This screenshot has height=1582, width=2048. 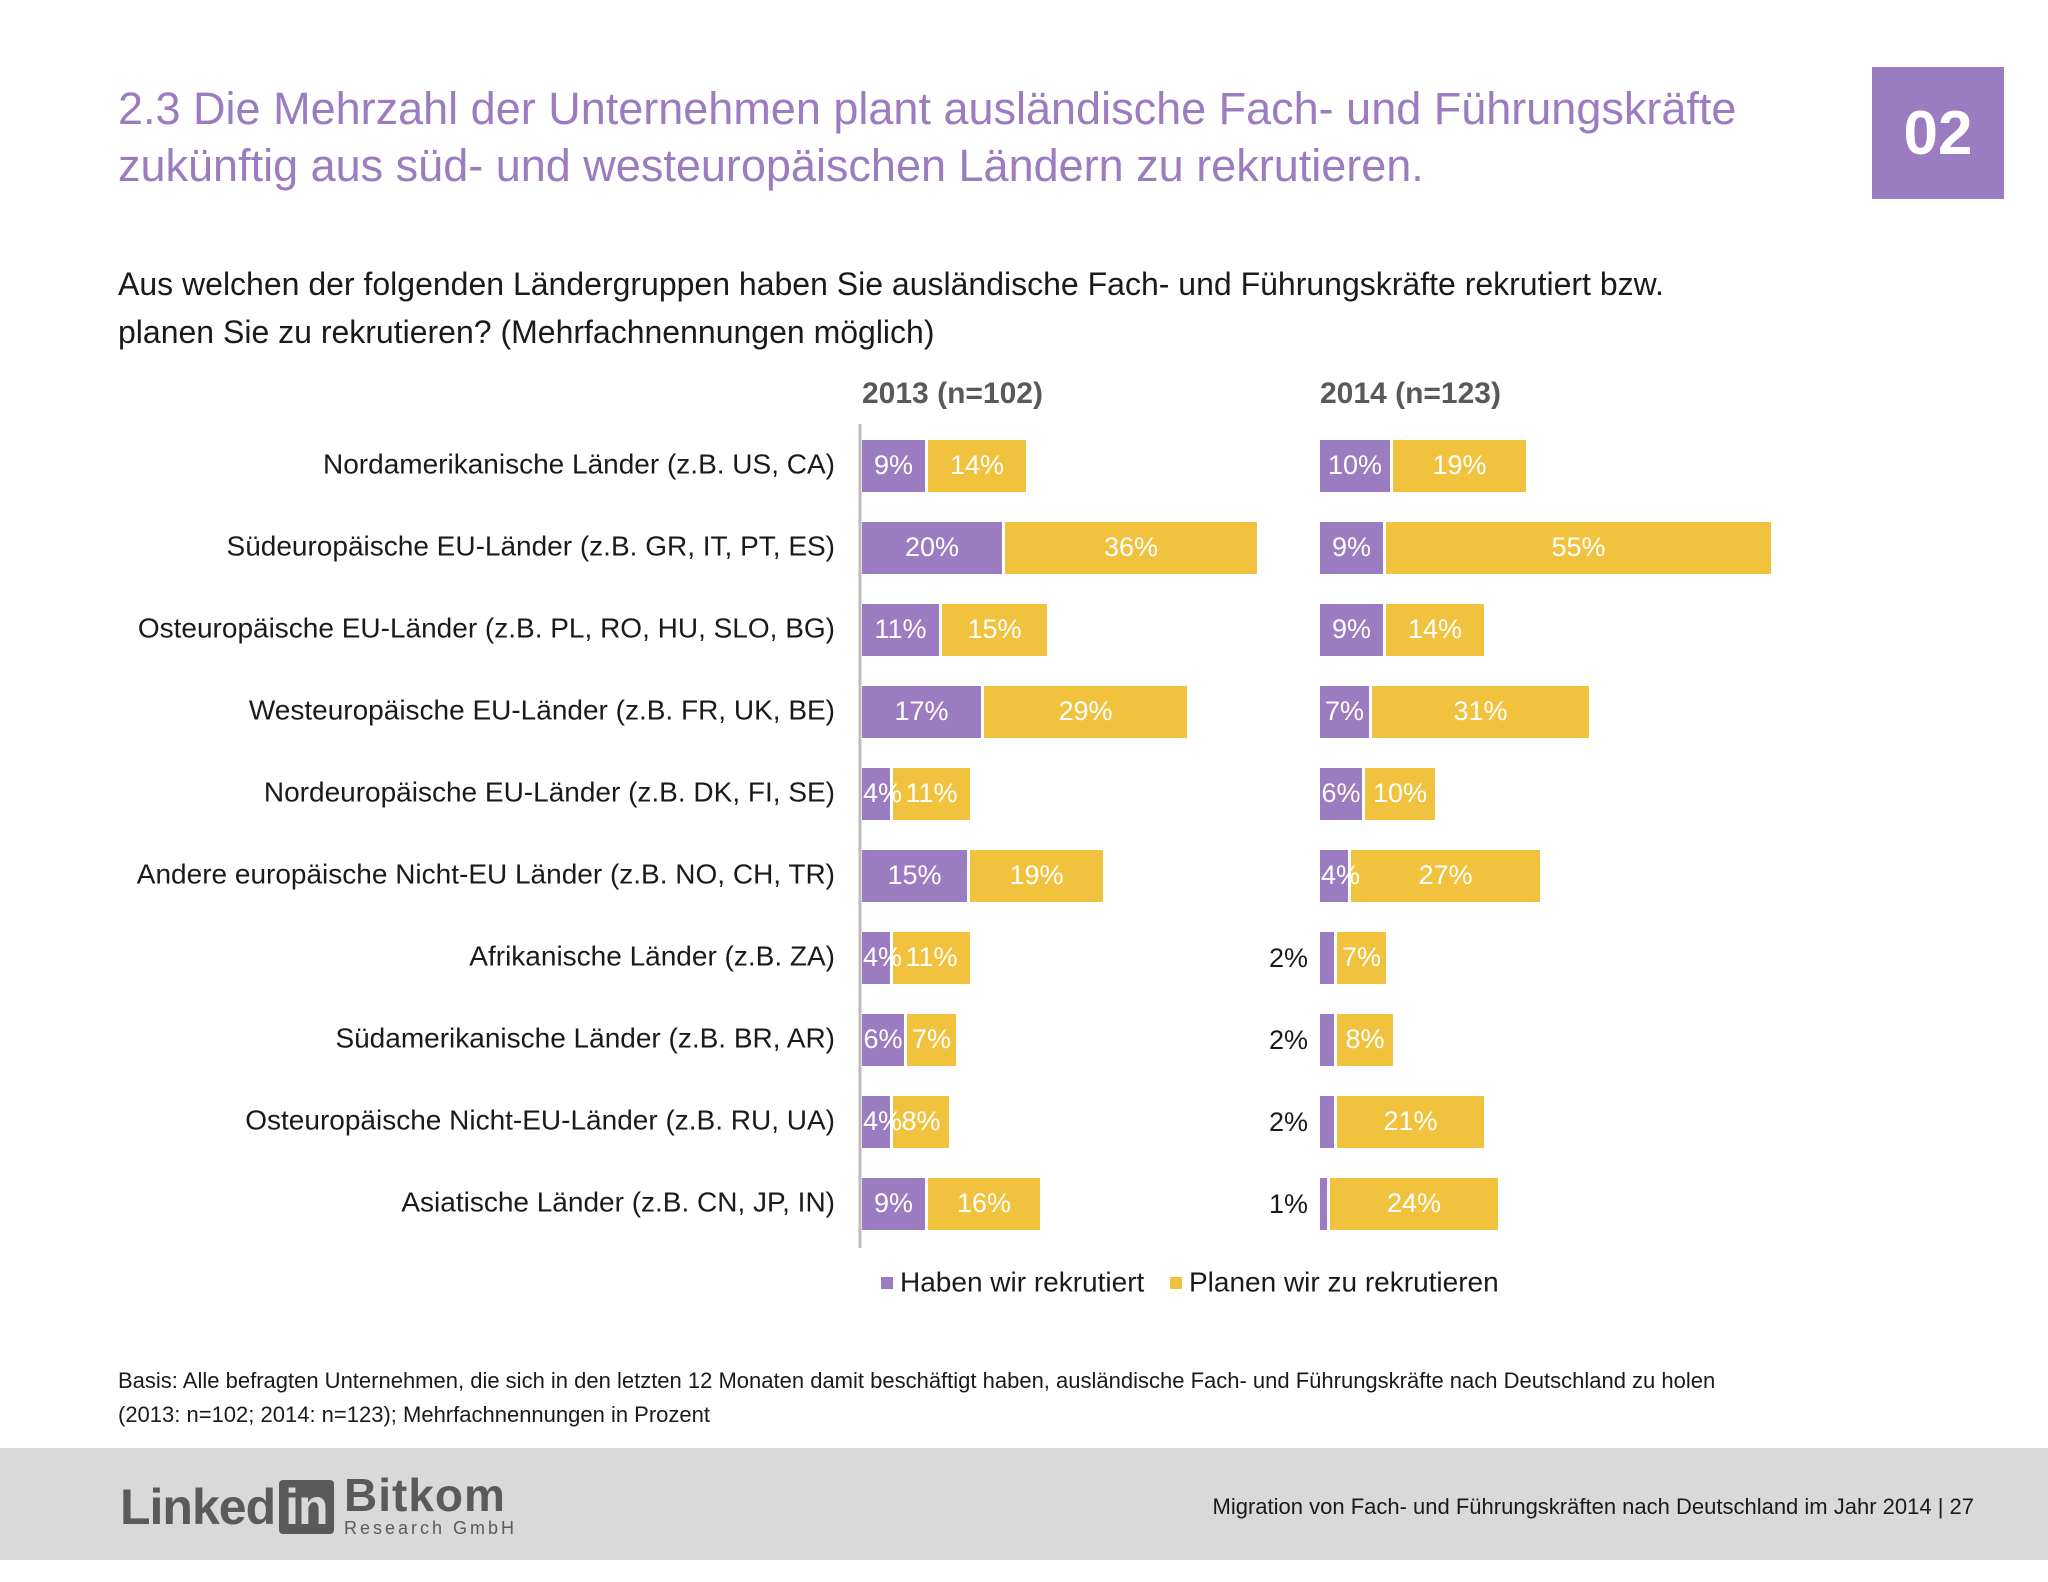 I want to click on data-label-planned: 21%, so click(x=1410, y=1121).